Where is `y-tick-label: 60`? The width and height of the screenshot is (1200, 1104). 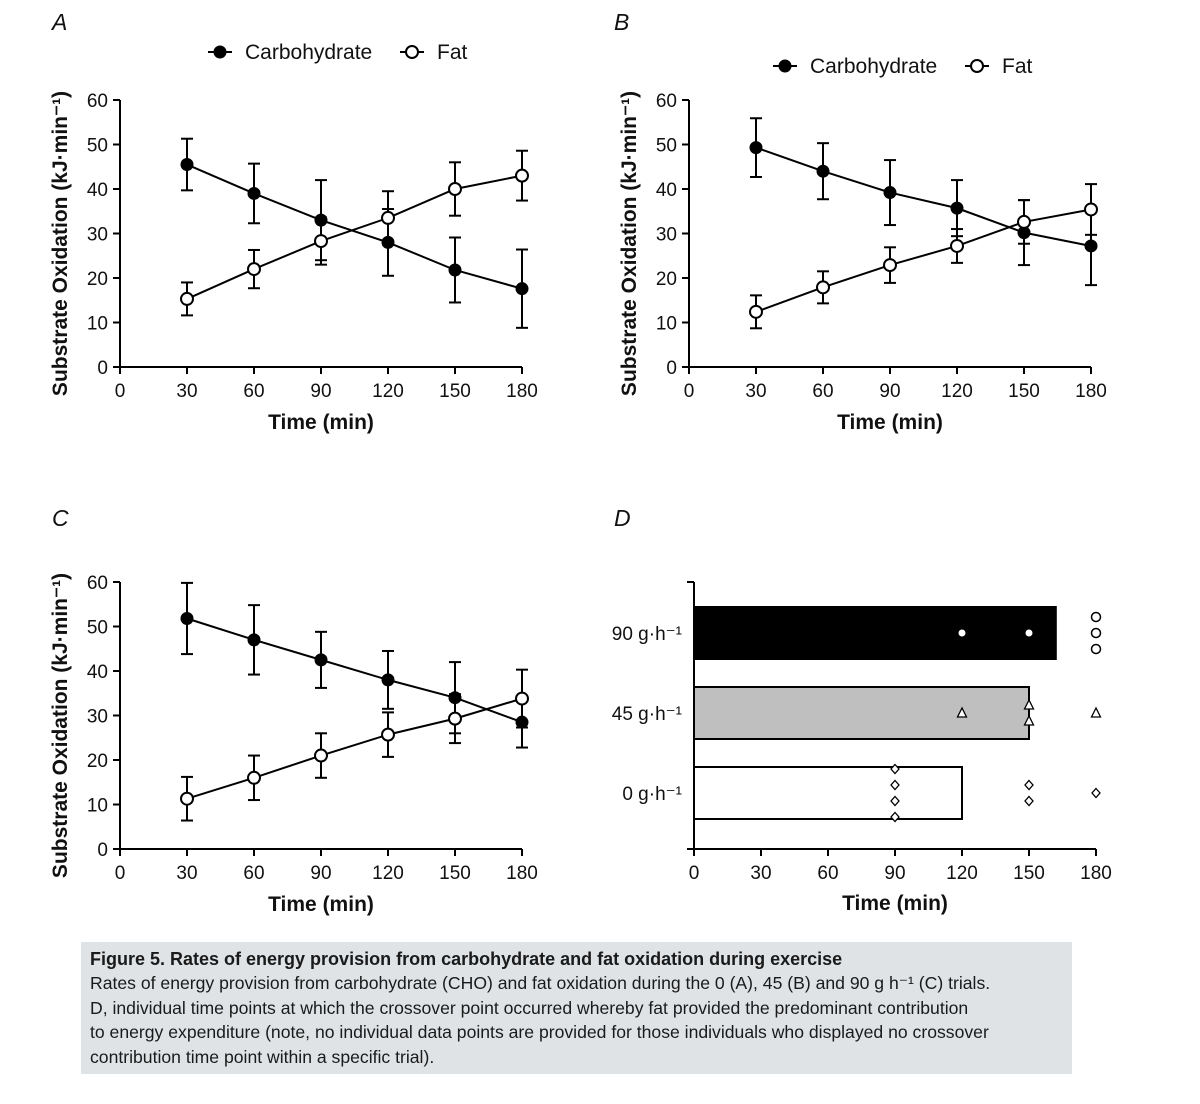
y-tick-label: 60 is located at coordinates (666, 101).